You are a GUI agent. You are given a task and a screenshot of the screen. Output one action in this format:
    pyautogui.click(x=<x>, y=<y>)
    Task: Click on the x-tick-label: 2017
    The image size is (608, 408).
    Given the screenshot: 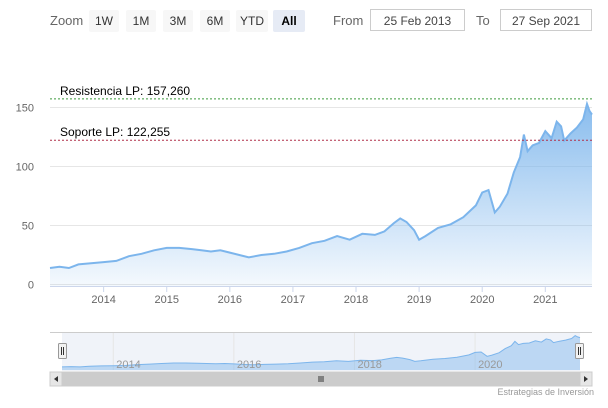 What is the action you would take?
    pyautogui.click(x=293, y=300)
    